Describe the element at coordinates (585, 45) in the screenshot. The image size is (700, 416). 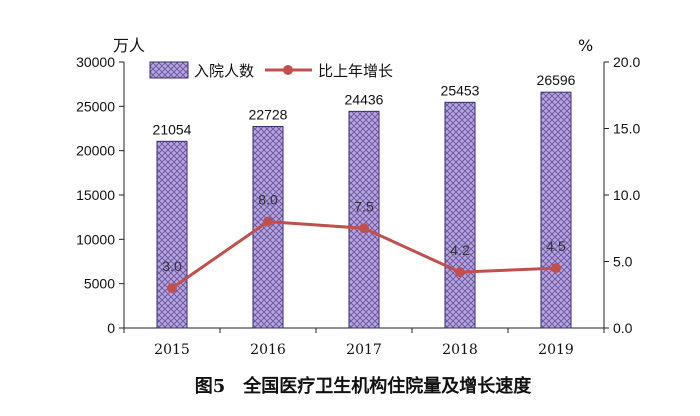
I see `y-right-unit: %` at that location.